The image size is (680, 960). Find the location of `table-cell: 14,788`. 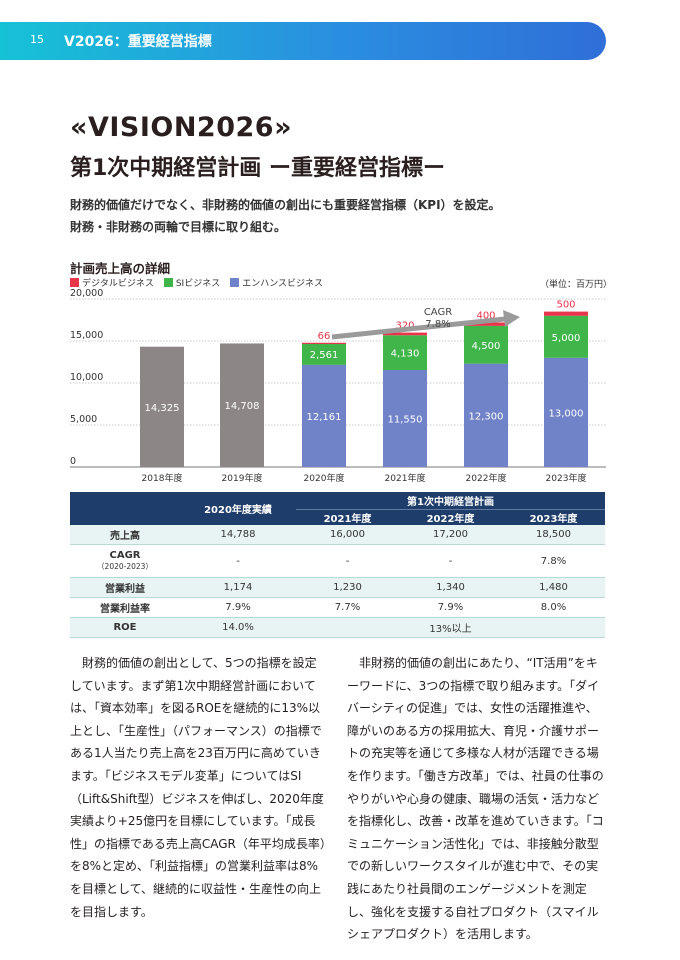

table-cell: 14,788 is located at coordinates (238, 534).